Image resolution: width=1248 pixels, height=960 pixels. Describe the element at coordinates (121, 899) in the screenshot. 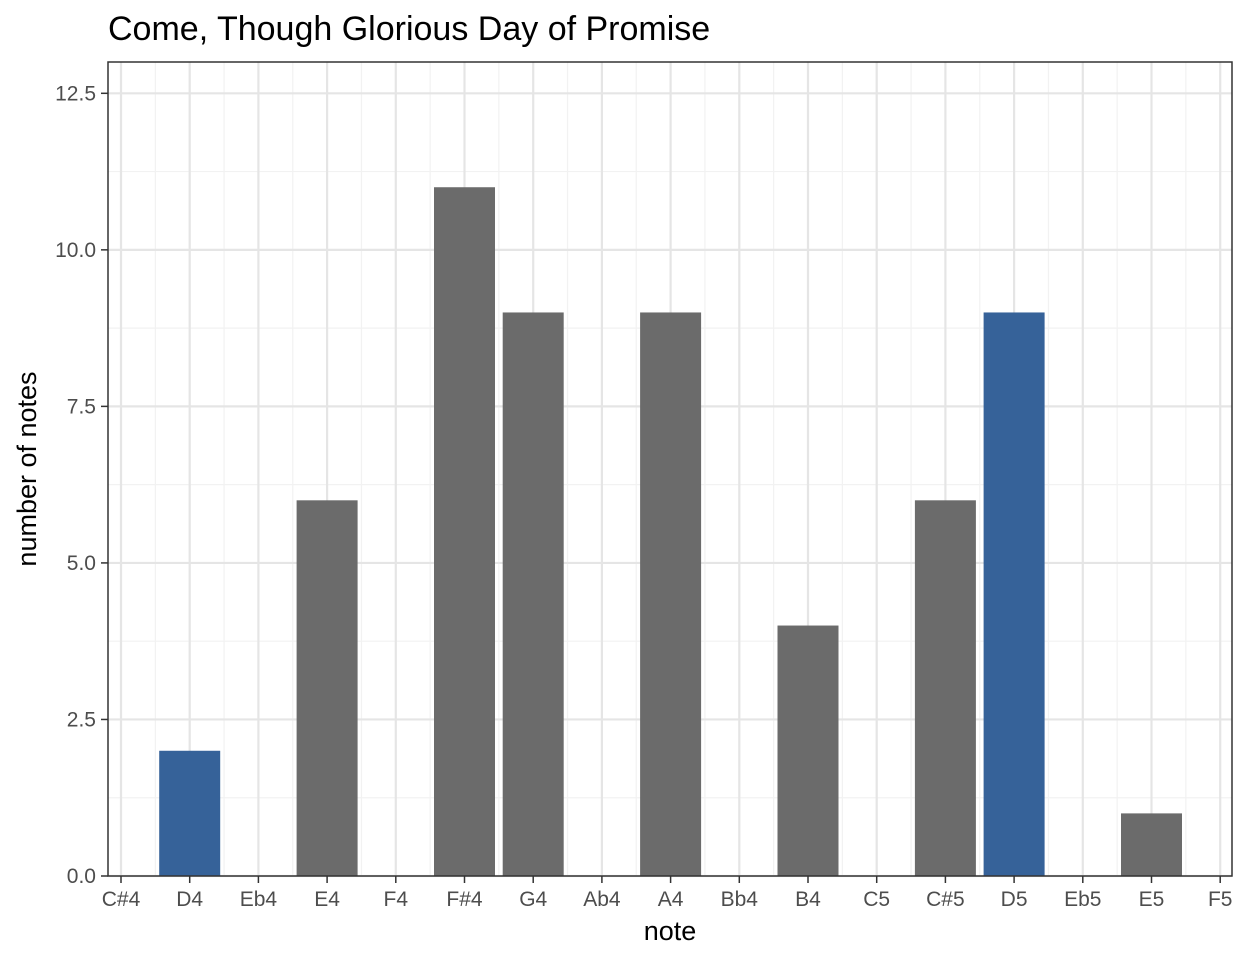

I see `x-tick-label: C#4` at that location.